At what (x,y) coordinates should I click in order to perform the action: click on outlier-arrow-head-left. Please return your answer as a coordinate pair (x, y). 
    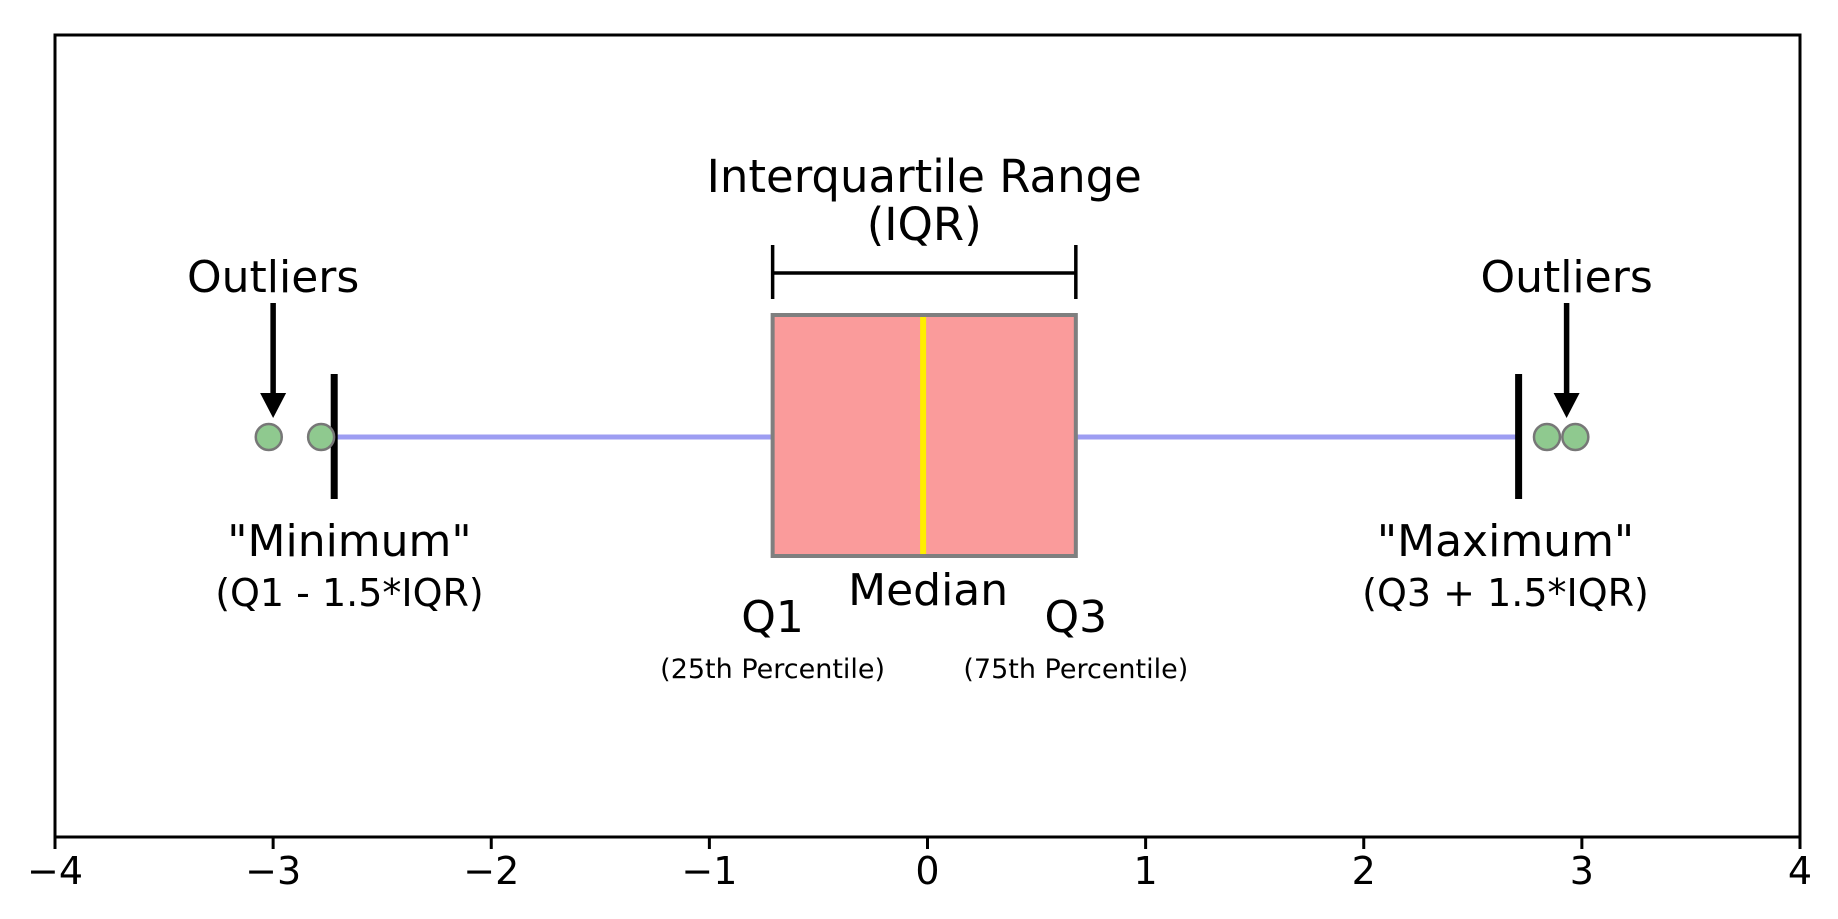
    Looking at the image, I should click on (273, 405).